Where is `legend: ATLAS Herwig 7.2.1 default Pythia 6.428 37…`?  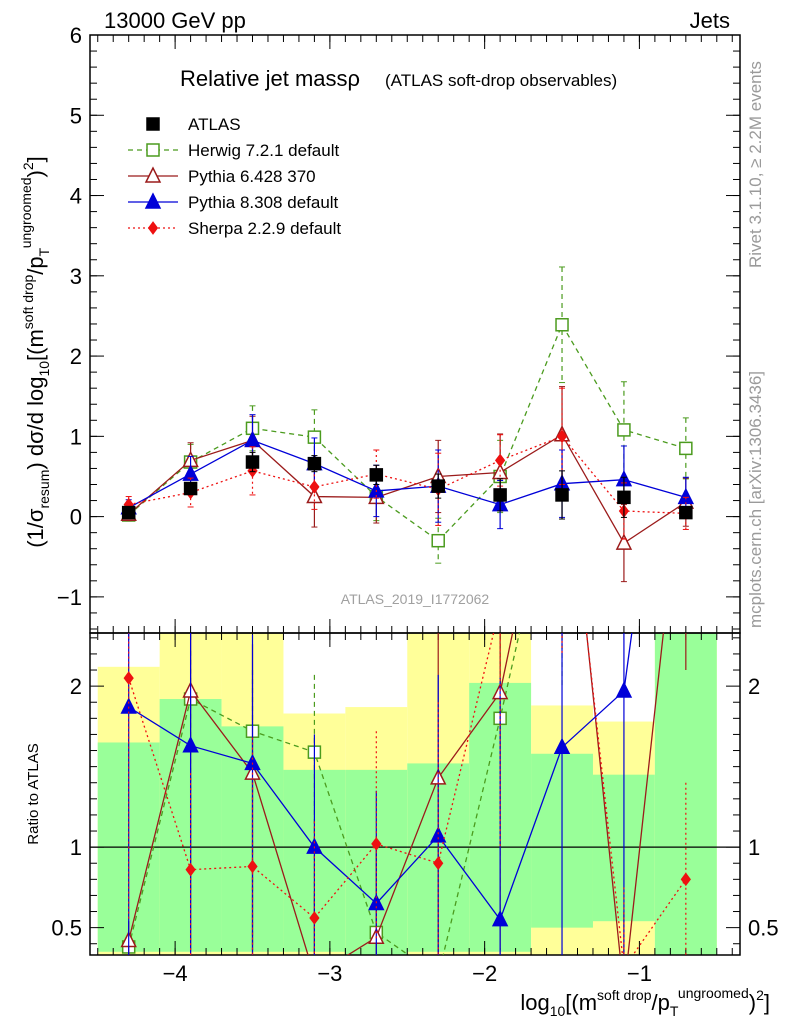 legend: ATLAS Herwig 7.2.1 default Pythia 6.428 37… is located at coordinates (234, 176).